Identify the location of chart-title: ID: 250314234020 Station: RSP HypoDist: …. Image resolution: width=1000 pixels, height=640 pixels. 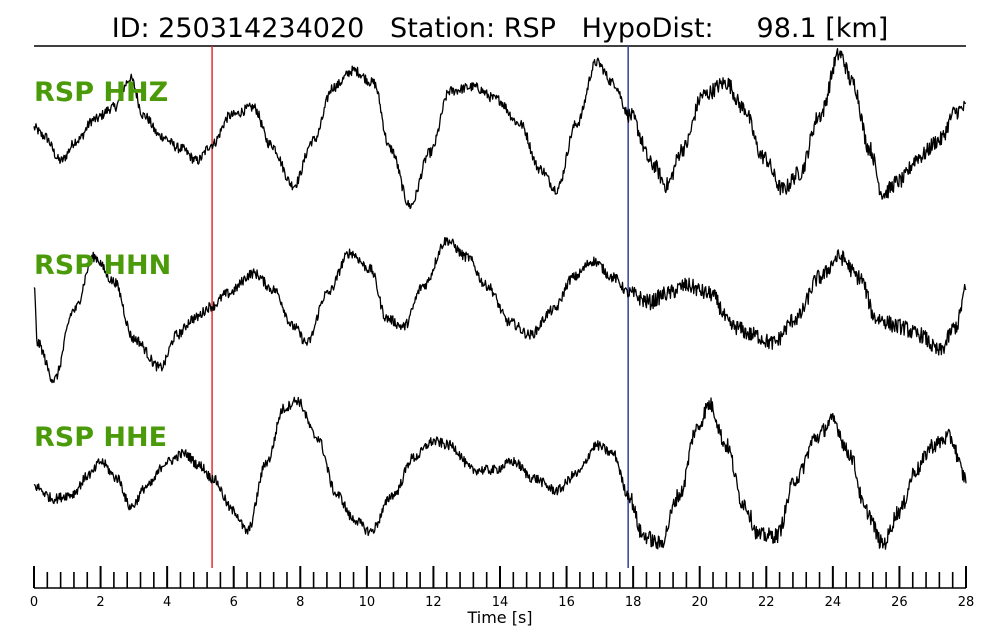
(500, 28).